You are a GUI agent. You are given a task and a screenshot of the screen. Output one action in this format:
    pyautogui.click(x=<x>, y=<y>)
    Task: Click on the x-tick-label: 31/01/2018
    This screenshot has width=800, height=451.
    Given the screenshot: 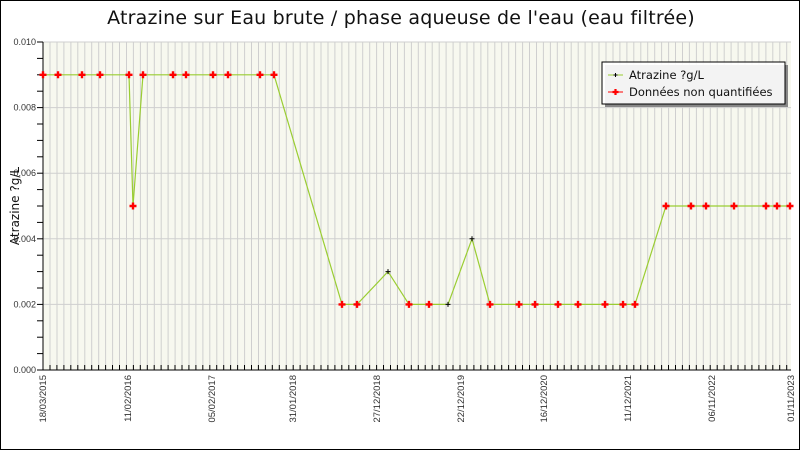 What is the action you would take?
    pyautogui.click(x=293, y=399)
    